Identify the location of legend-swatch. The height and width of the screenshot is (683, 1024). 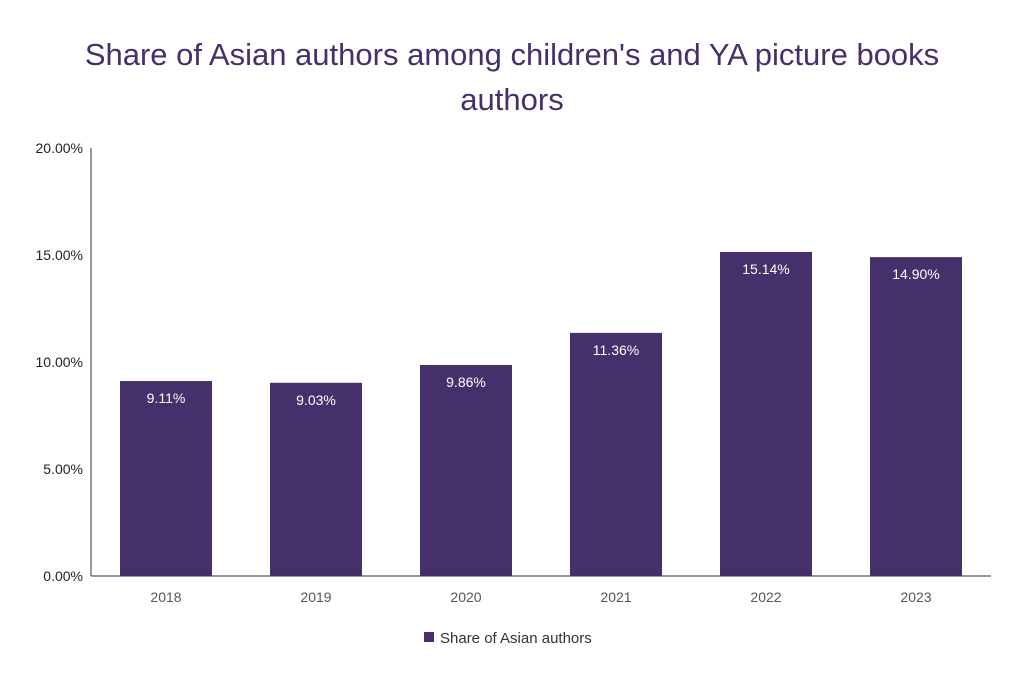
(429, 637).